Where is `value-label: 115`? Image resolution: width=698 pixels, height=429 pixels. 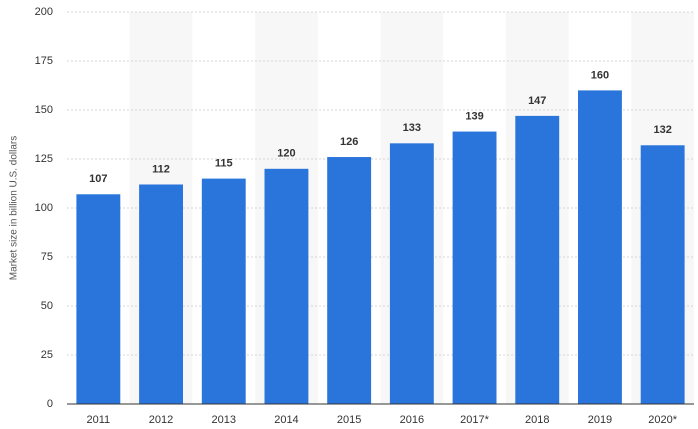
value-label: 115 is located at coordinates (224, 164).